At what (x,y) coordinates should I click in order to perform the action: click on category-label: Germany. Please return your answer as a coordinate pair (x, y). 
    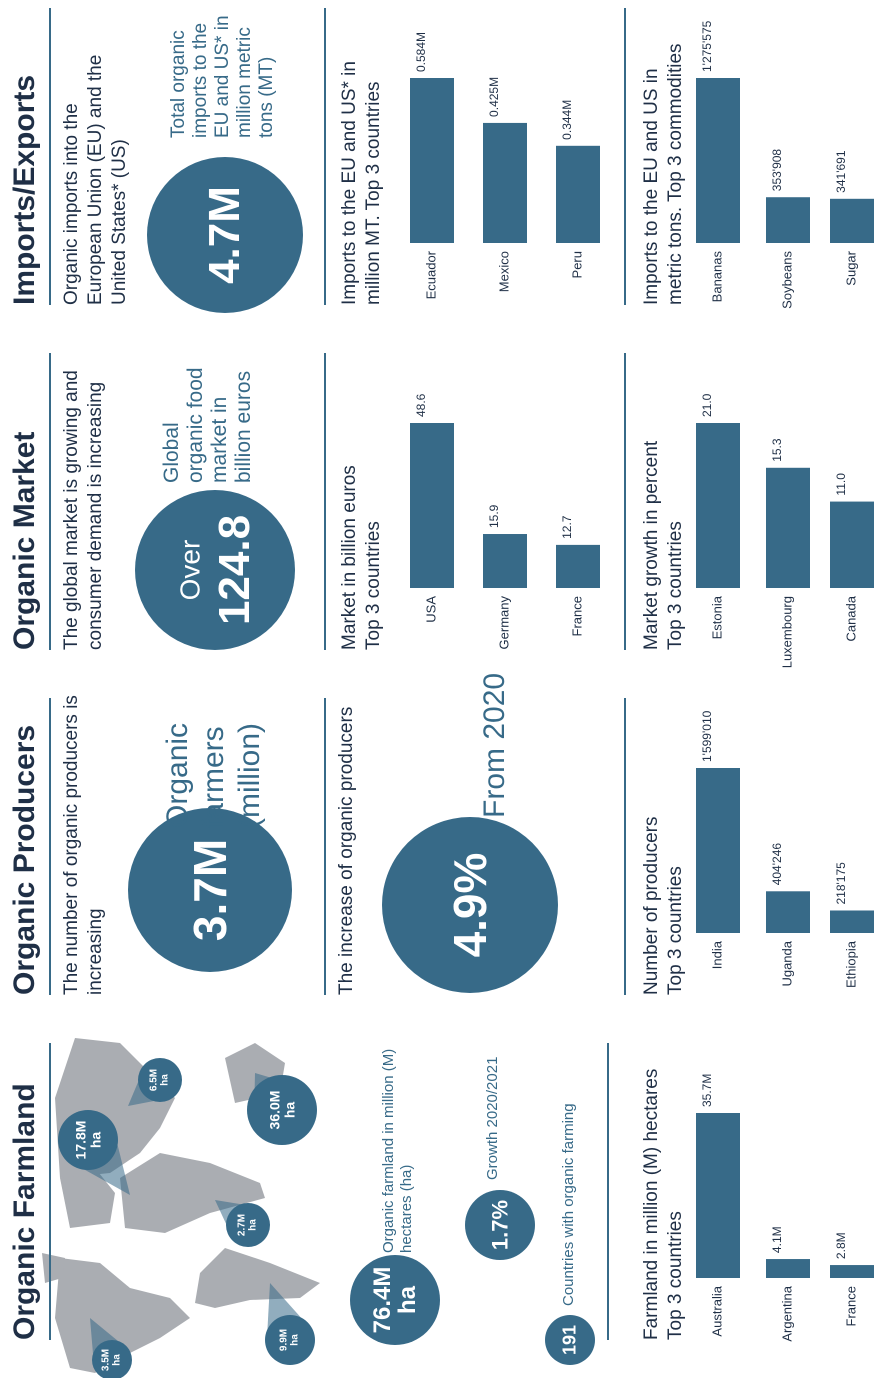
    Looking at the image, I should click on (503, 623).